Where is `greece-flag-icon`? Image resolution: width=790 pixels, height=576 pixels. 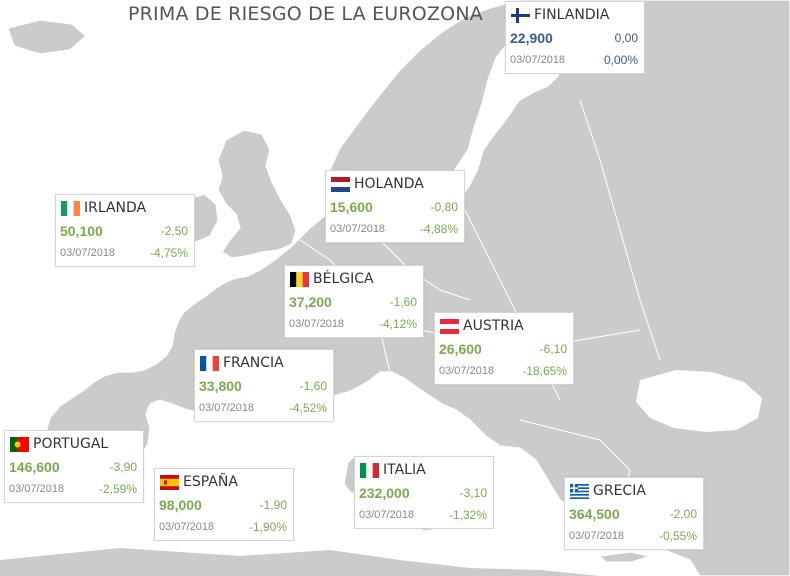 greece-flag-icon is located at coordinates (579, 491).